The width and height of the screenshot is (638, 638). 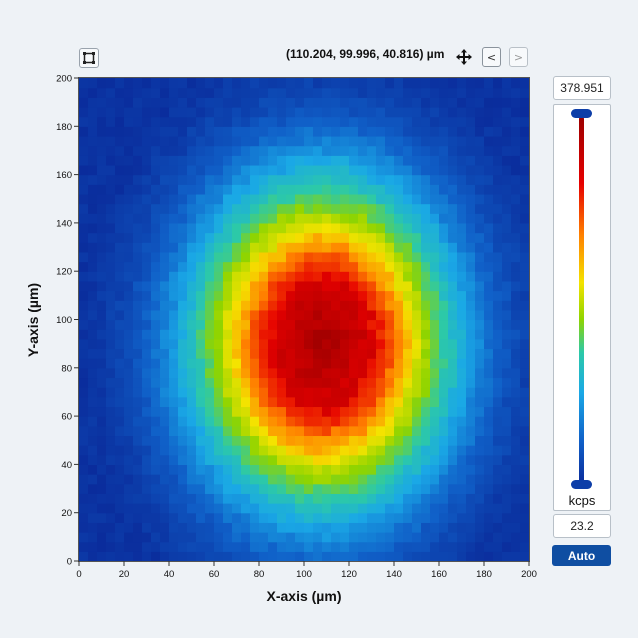 I want to click on previous-button: <, so click(x=491, y=57).